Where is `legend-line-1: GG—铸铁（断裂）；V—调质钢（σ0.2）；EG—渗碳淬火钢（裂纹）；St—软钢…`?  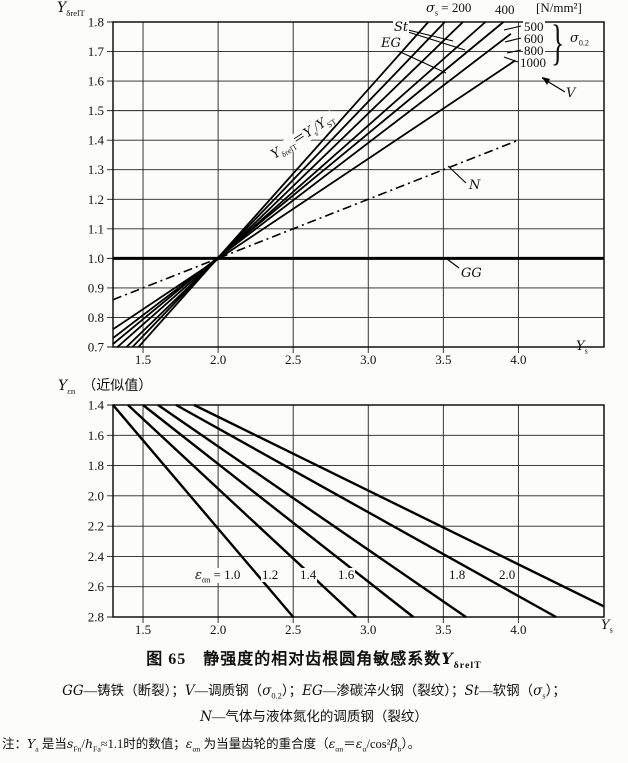 legend-line-1: GG—铸铁（断裂）；V—调质钢（σ0.2）；EG—渗碳淬火钢（裂纹）；St—软钢… is located at coordinates (314, 692).